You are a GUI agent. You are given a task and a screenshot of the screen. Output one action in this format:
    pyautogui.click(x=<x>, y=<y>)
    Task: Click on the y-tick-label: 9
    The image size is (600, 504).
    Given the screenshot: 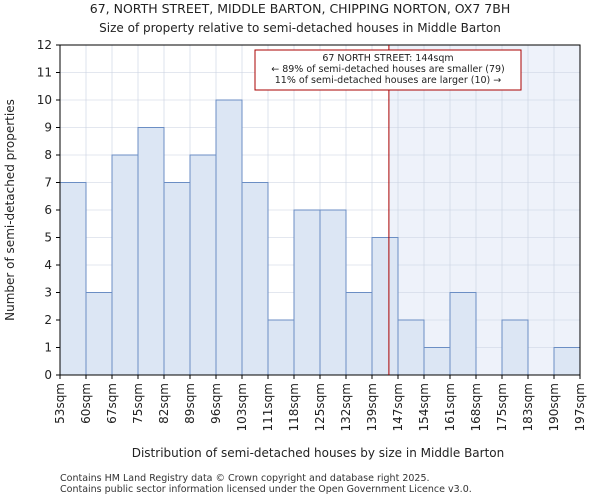 What is the action you would take?
    pyautogui.click(x=48, y=128)
    